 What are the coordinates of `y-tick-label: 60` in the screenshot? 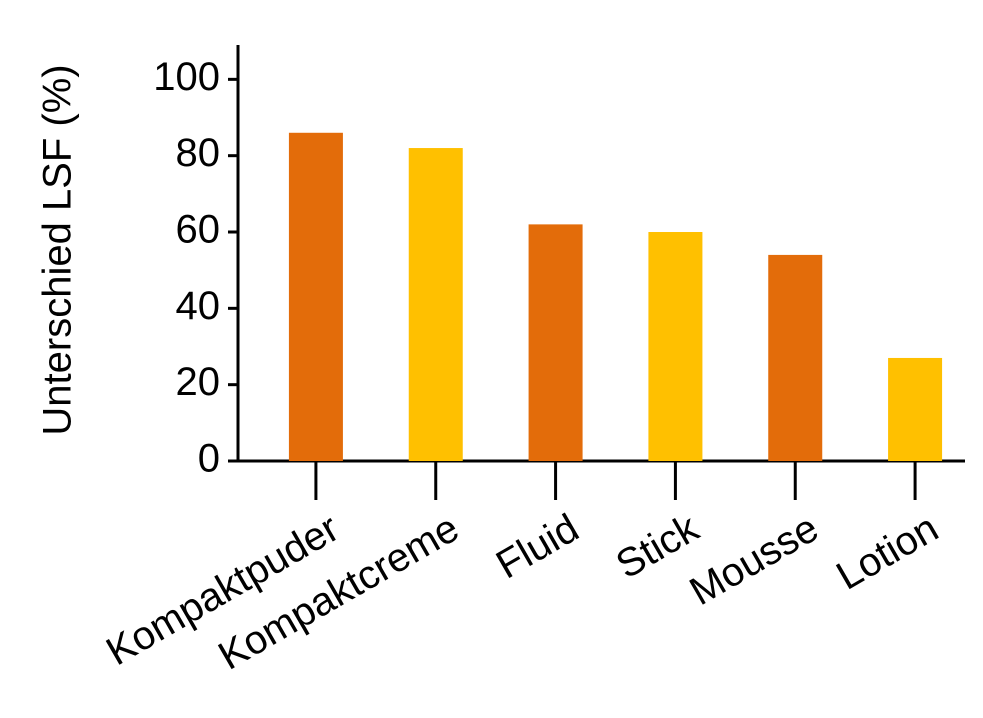 It's located at (198, 230).